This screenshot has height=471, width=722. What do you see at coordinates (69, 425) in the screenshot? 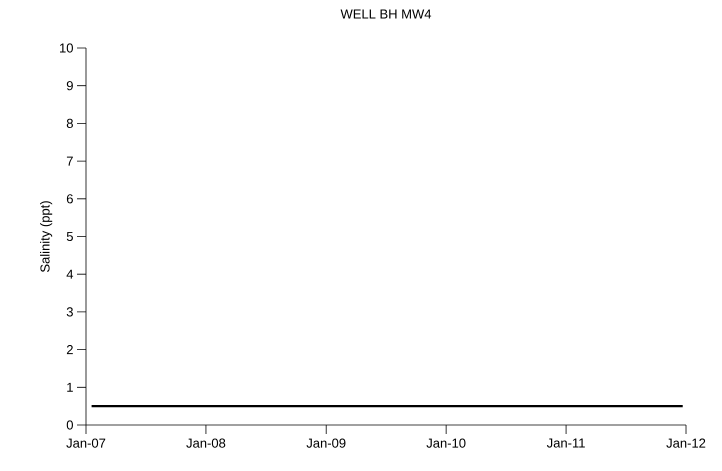
I see `y-tick-label: 0` at bounding box center [69, 425].